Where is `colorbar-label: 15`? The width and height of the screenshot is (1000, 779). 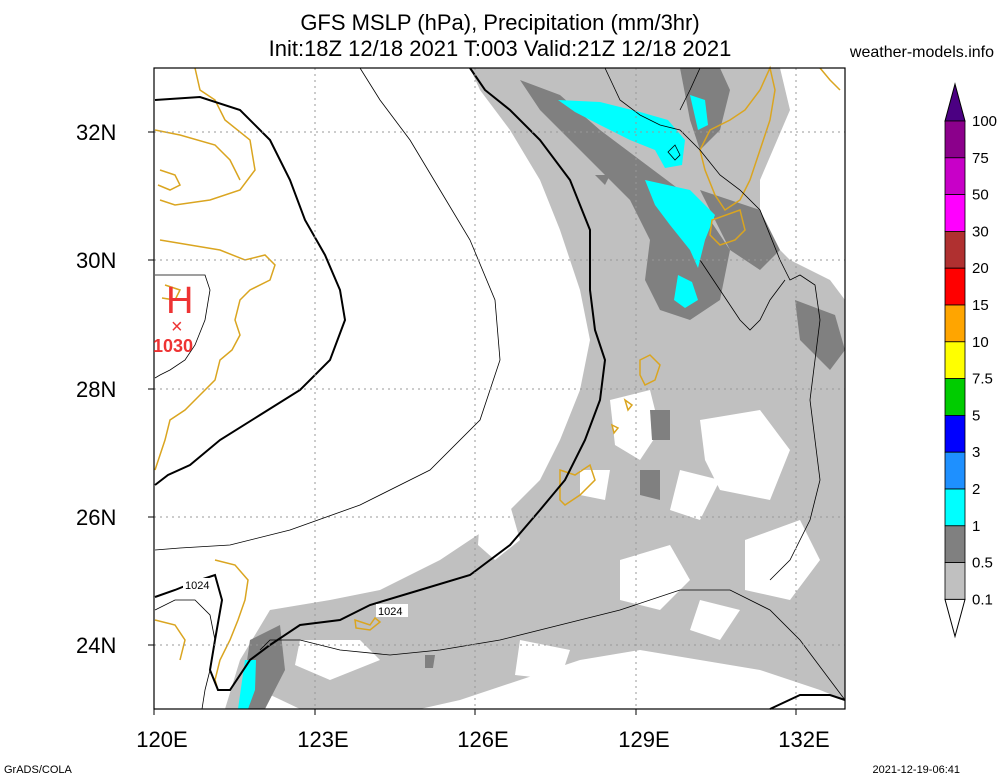
colorbar-label: 15 is located at coordinates (980, 305).